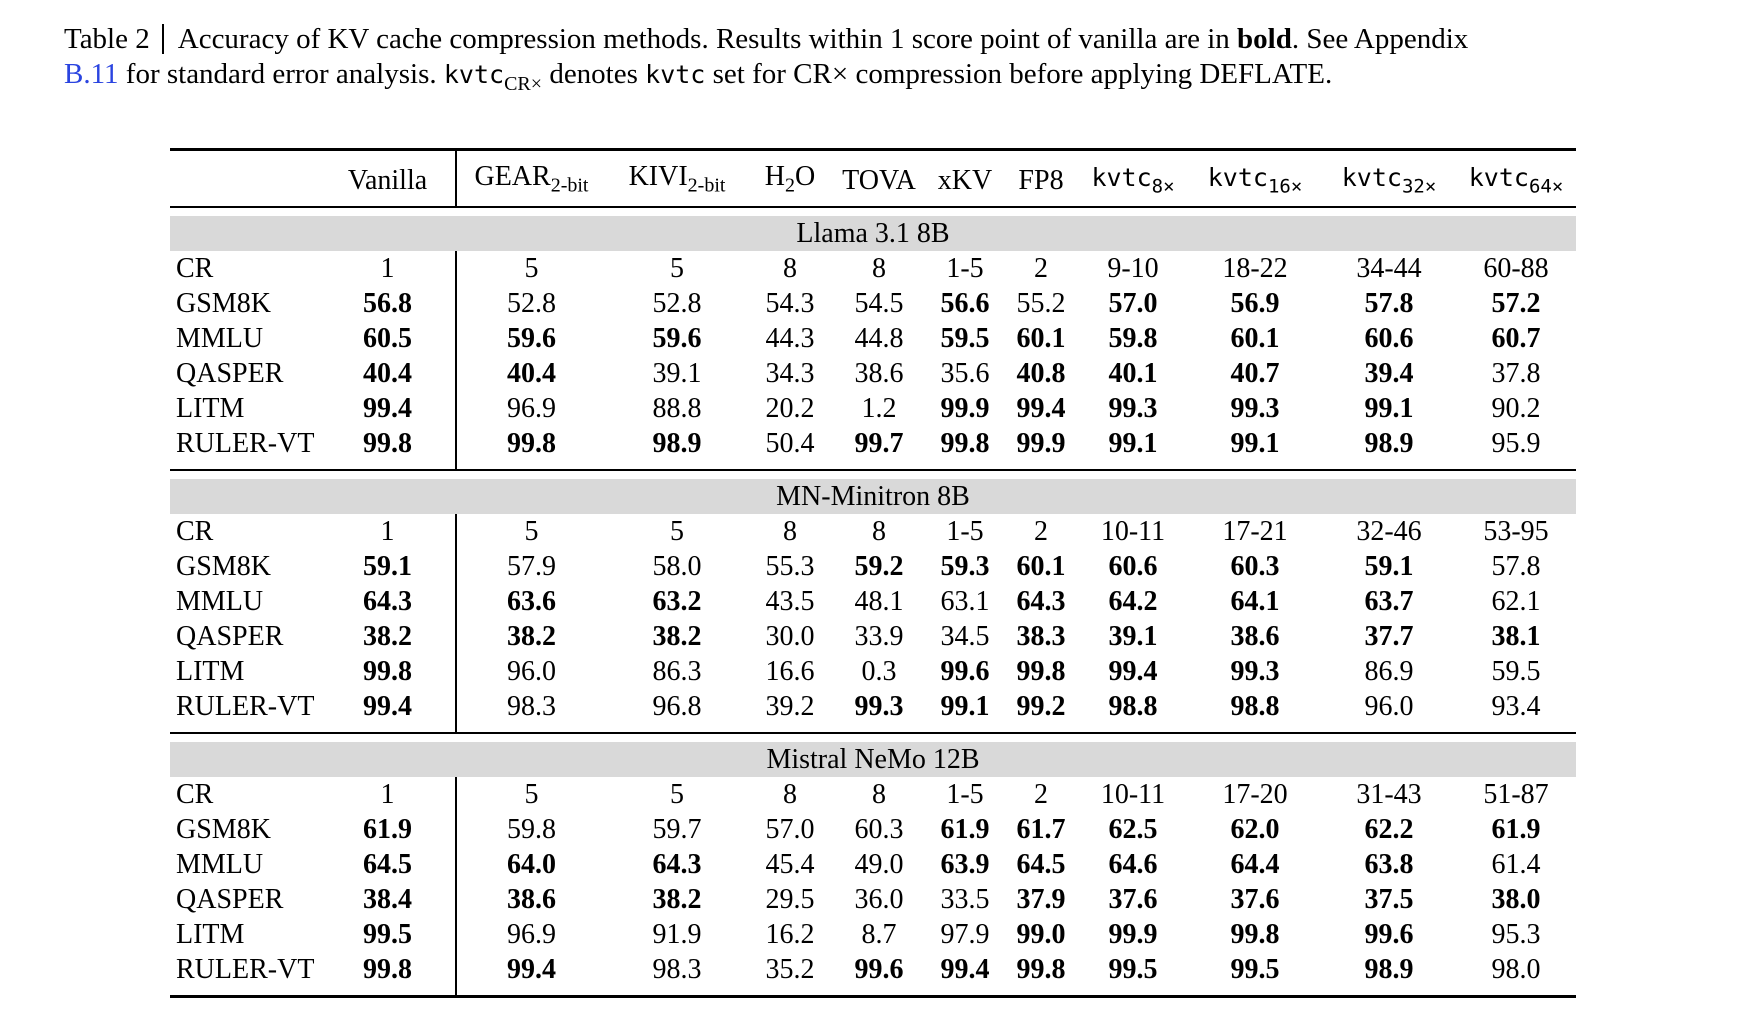  Describe the element at coordinates (91, 74) in the screenshot. I see `appendix-ref-link: B.11` at that location.